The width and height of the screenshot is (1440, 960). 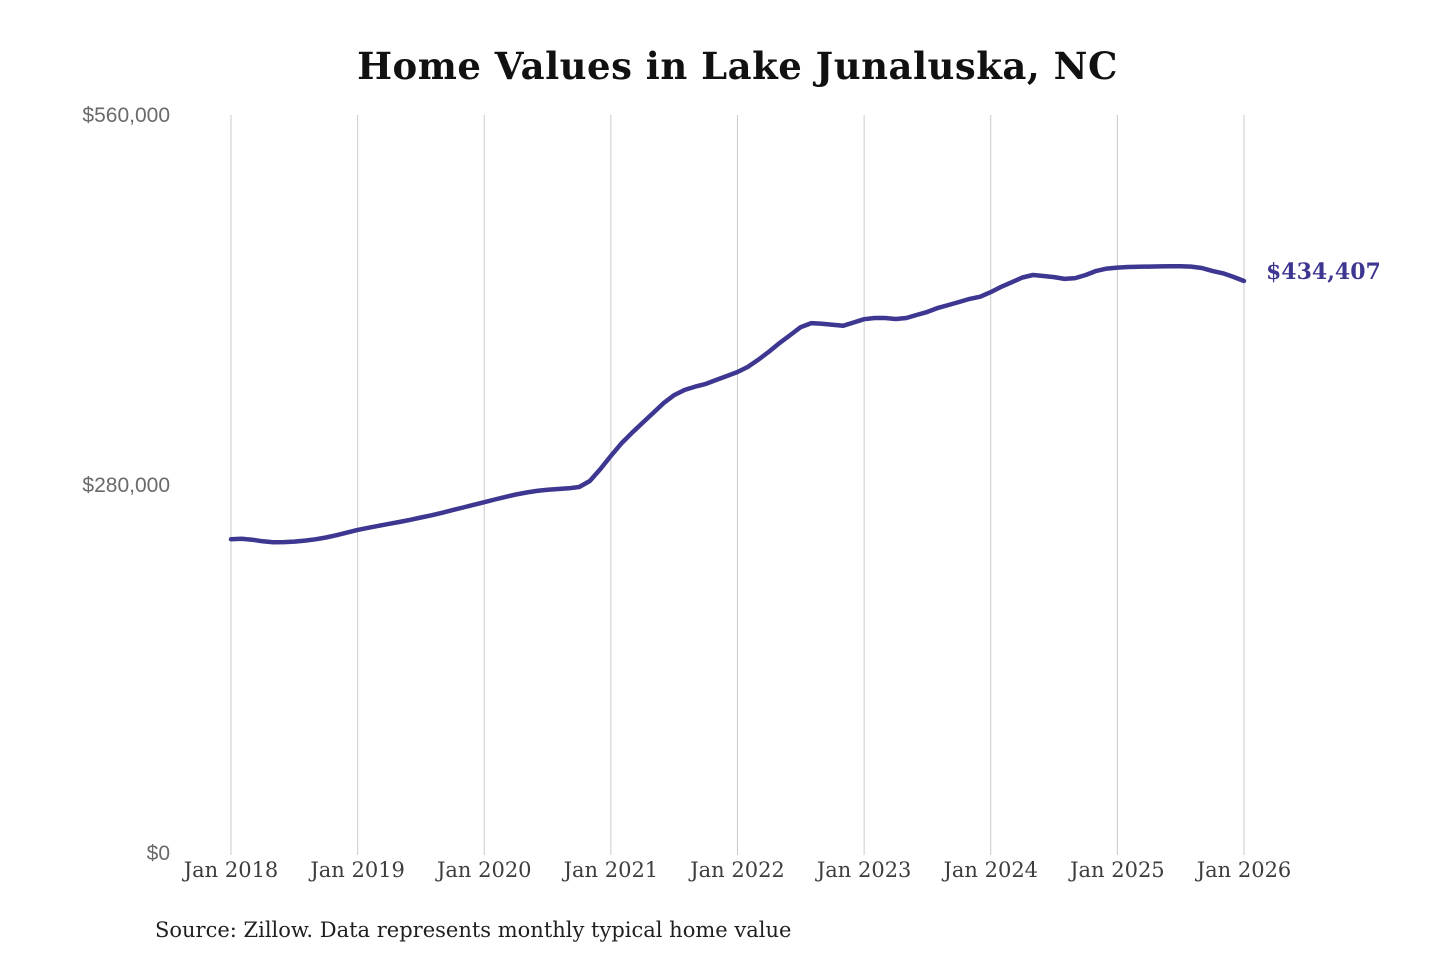 What do you see at coordinates (864, 870) in the screenshot?
I see `x-axis-tick-jan-2023: Jan 2023` at bounding box center [864, 870].